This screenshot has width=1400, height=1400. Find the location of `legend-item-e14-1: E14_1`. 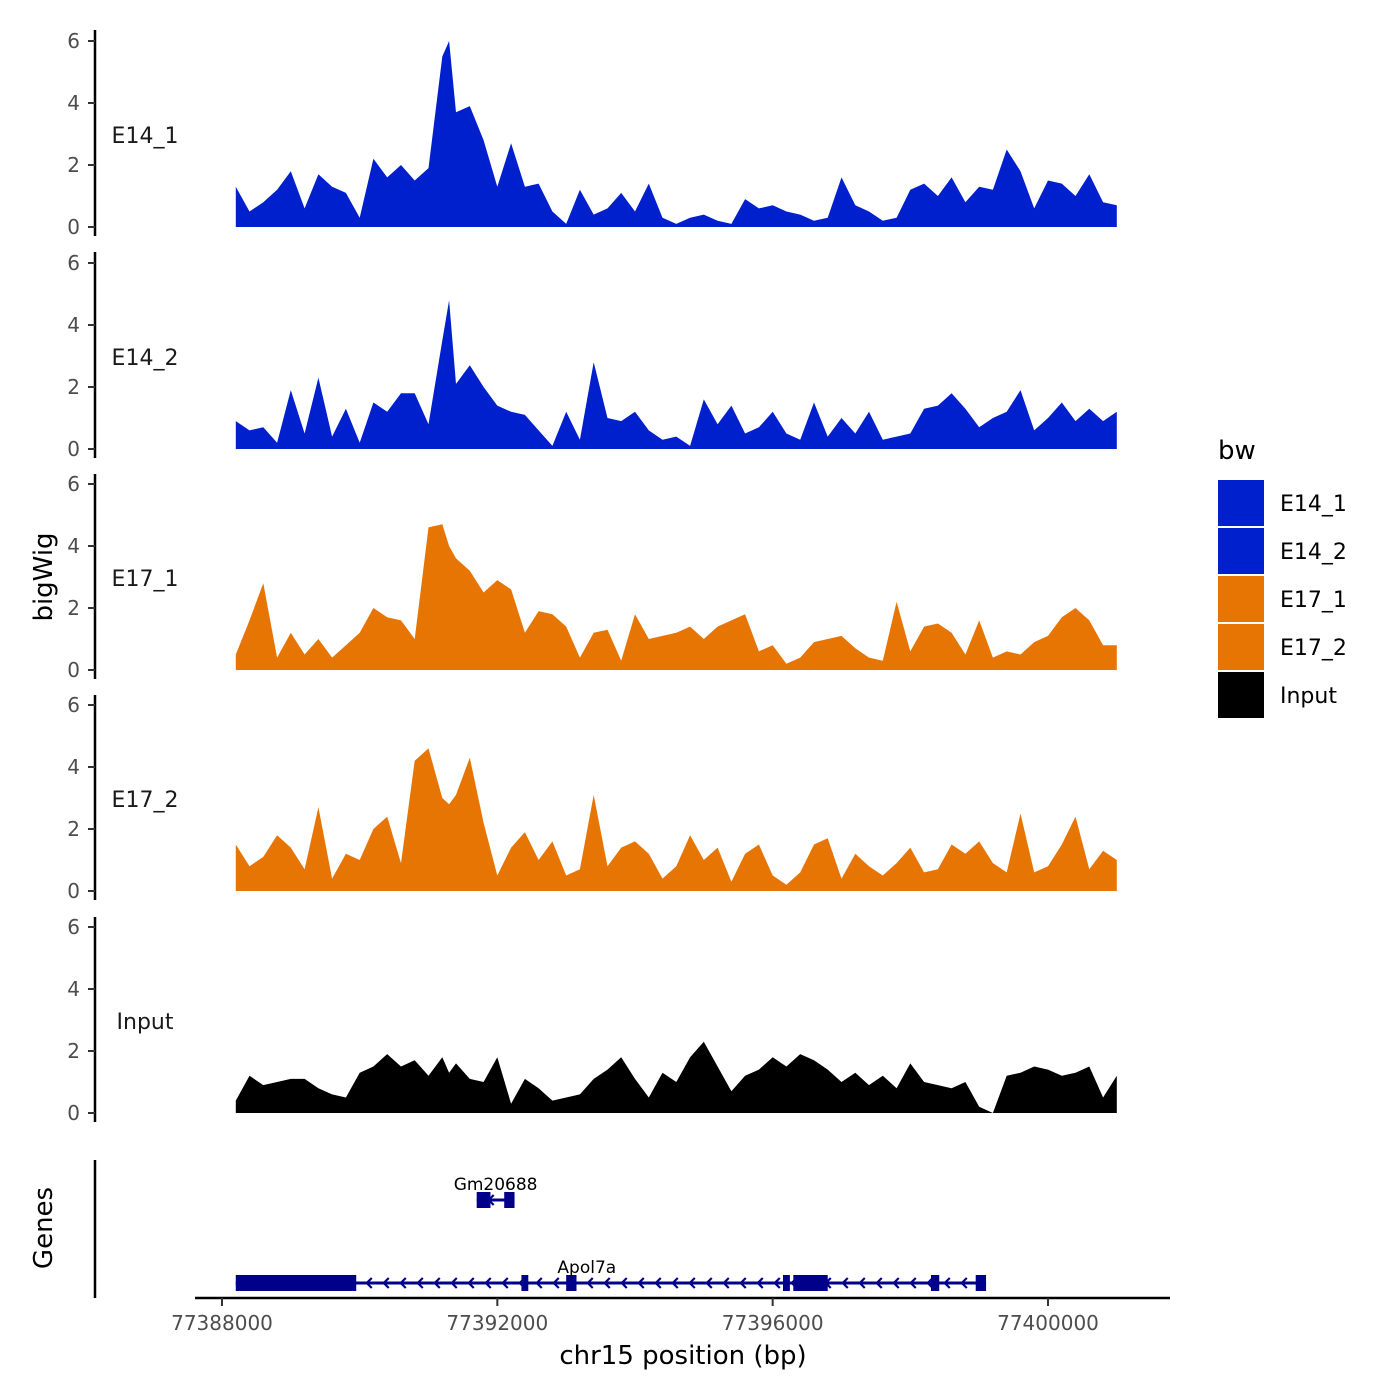

legend-item-e14-1: E14_1 is located at coordinates (1282, 503).